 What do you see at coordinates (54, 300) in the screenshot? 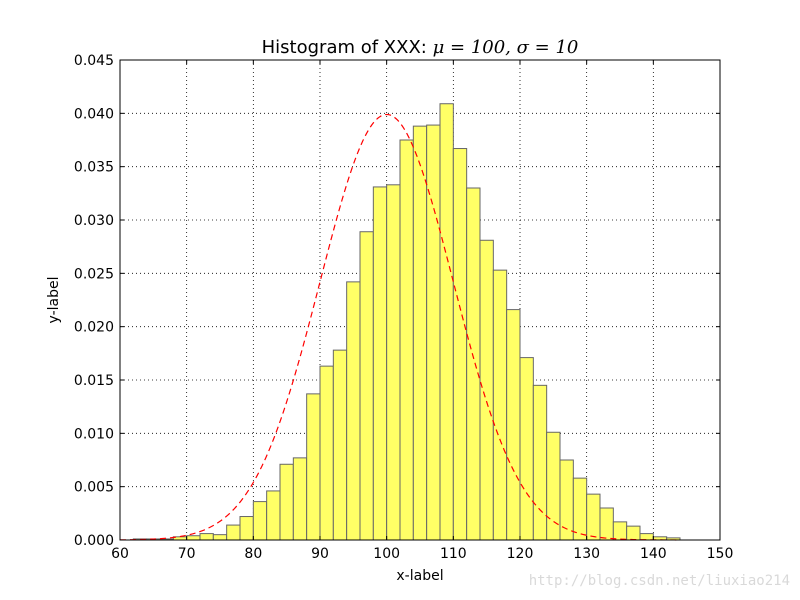
I see `y-axis-label: y-label` at bounding box center [54, 300].